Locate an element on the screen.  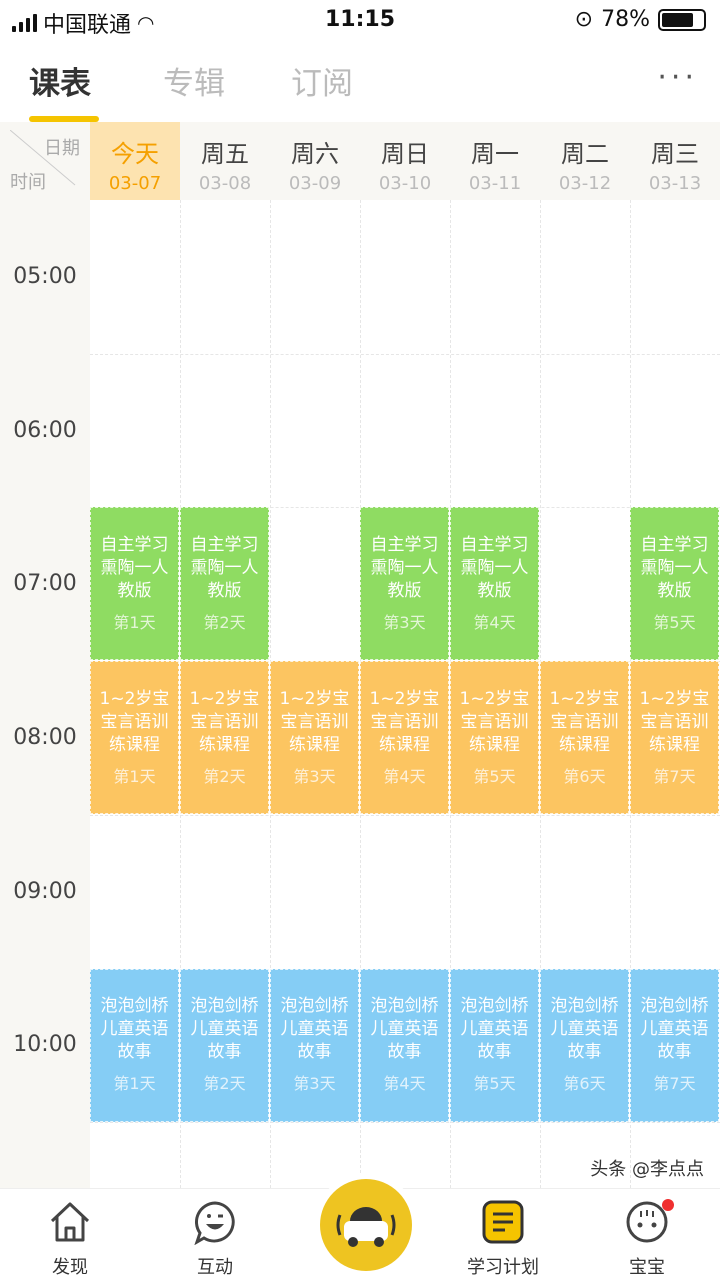
notification-dot is located at coordinates (668, 1205).